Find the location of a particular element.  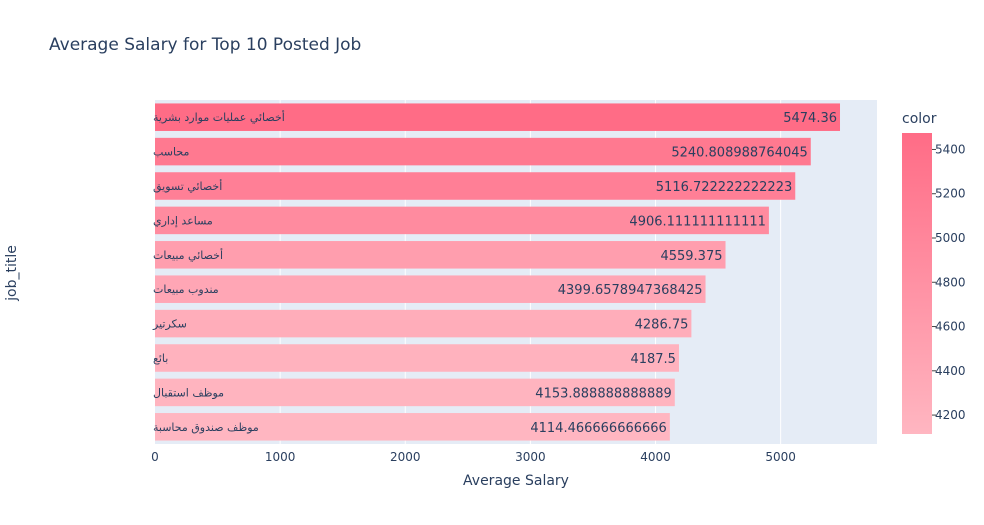

colorbar: color 4200 4400 4600 4800 5000 5200 5400 is located at coordinates (934, 272).